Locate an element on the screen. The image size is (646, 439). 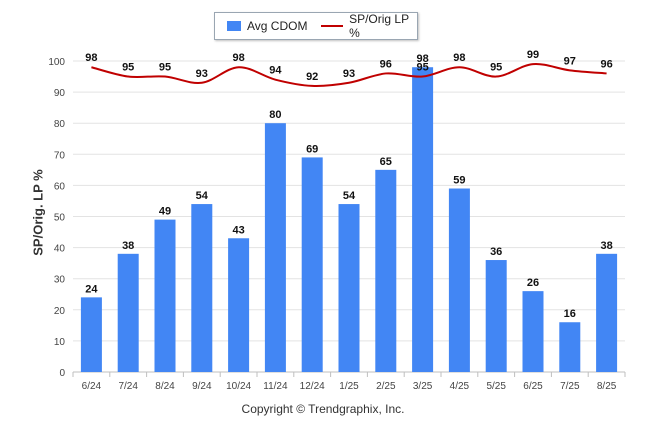
bar-data-label: 43 is located at coordinates (238, 230).